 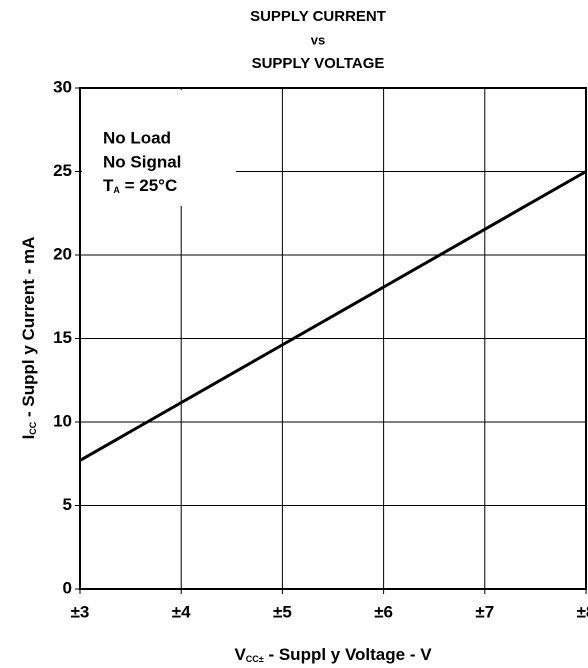 I want to click on chart-title: SUPPLY VOLTAGE, so click(x=318, y=63).